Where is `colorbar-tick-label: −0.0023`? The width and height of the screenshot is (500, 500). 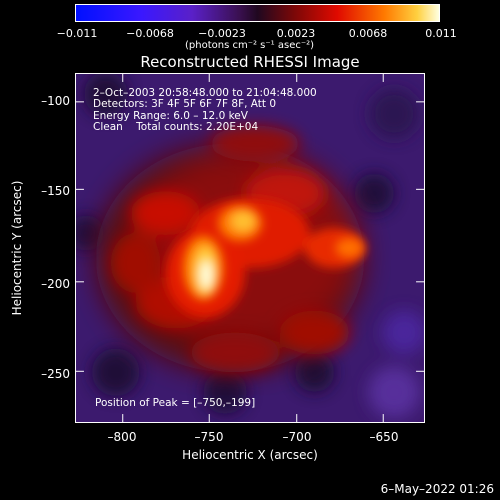
colorbar-tick-label: −0.0023 is located at coordinates (222, 33).